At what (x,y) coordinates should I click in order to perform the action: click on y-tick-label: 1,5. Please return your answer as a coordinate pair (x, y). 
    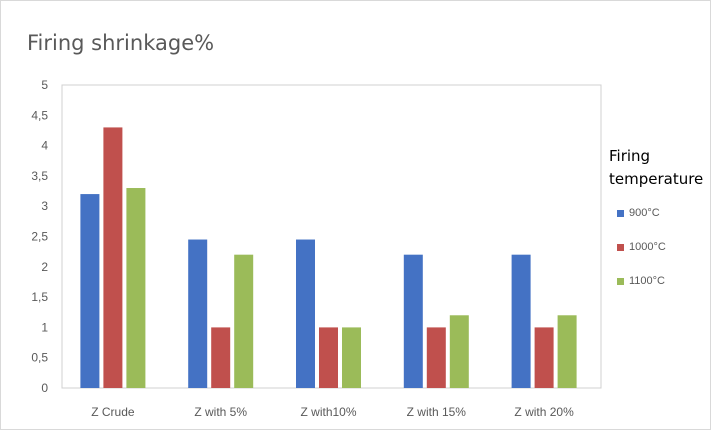
    Looking at the image, I should click on (39, 297).